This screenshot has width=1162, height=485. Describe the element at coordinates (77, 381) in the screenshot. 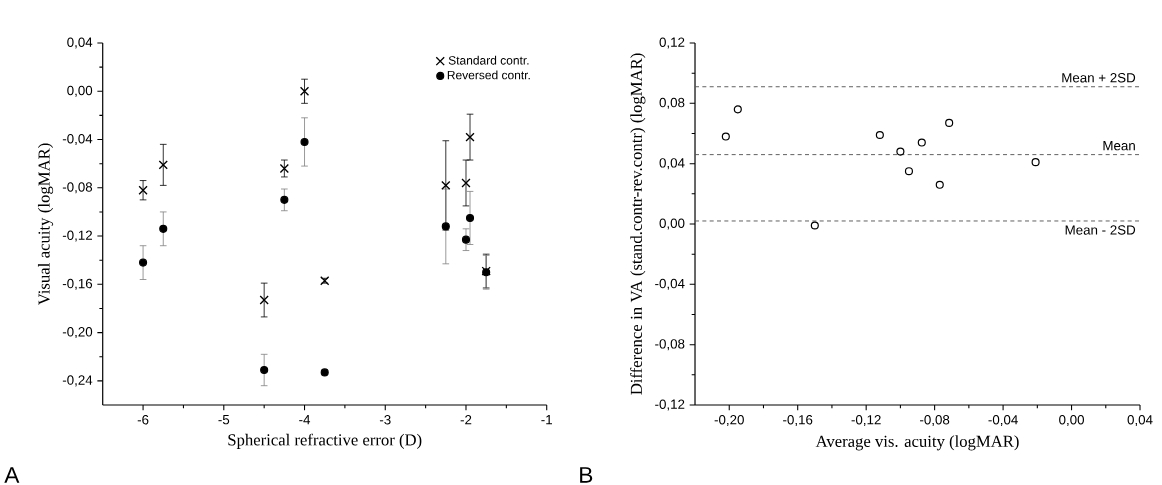

I see `y-tick-label: -0,24` at that location.